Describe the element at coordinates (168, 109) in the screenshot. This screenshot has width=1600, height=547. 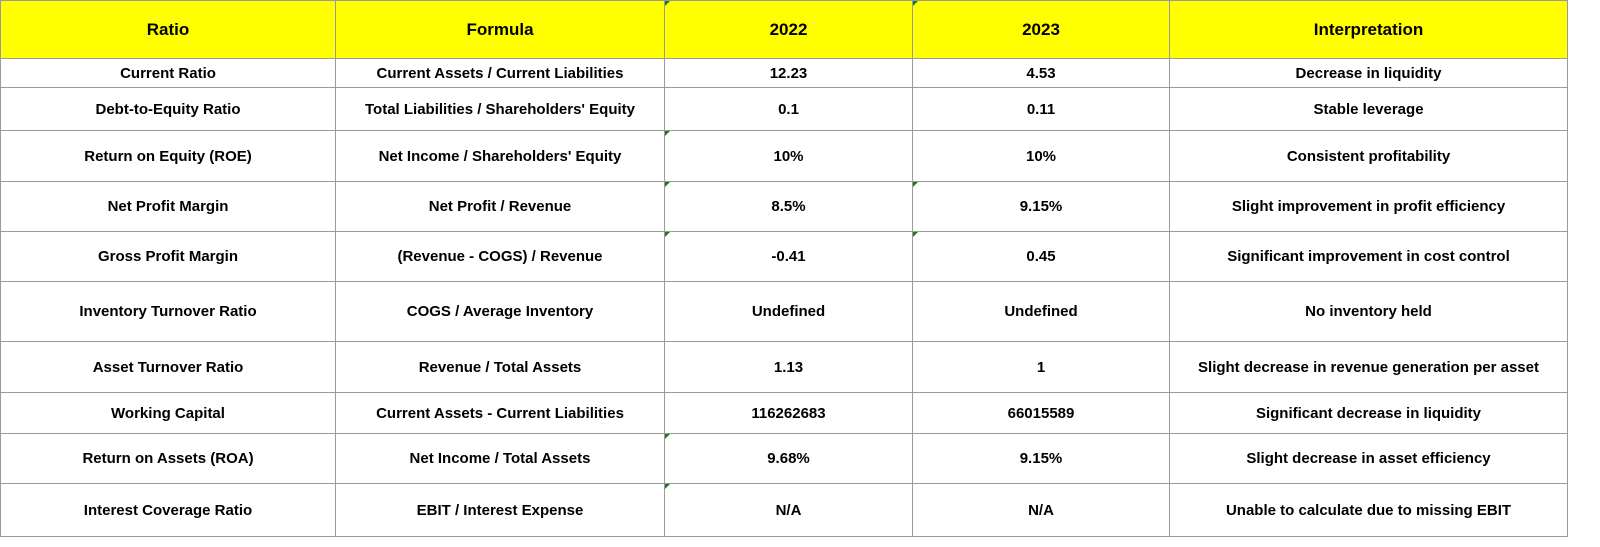
I see `cell-ratio: Debt-to-Equity Ratio` at that location.